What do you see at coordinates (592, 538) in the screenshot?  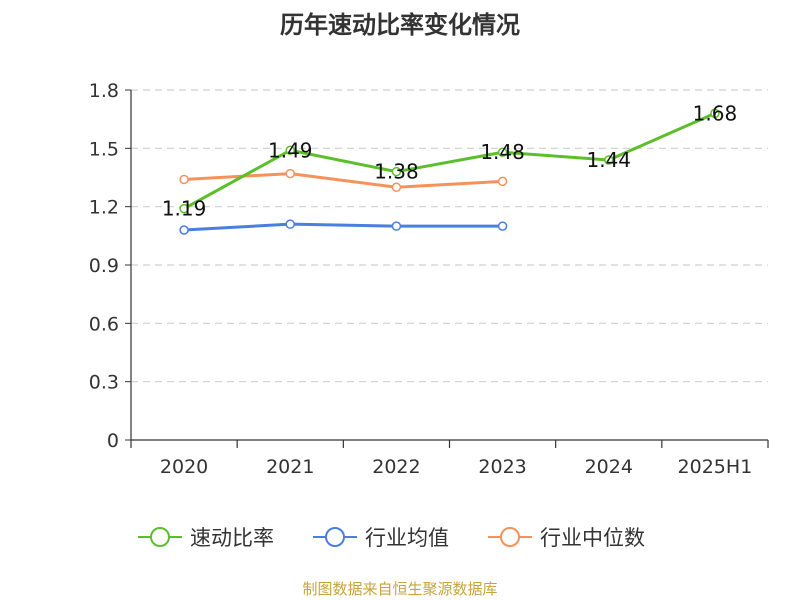 I see `legend-label: 行业中位数` at bounding box center [592, 538].